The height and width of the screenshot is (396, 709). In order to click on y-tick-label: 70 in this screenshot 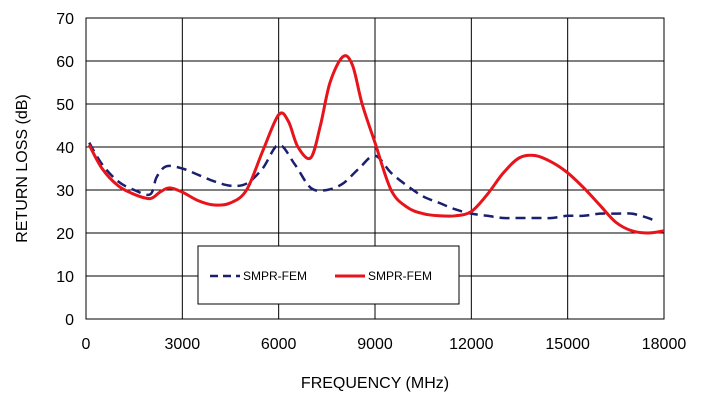, I will do `click(65, 19)`.